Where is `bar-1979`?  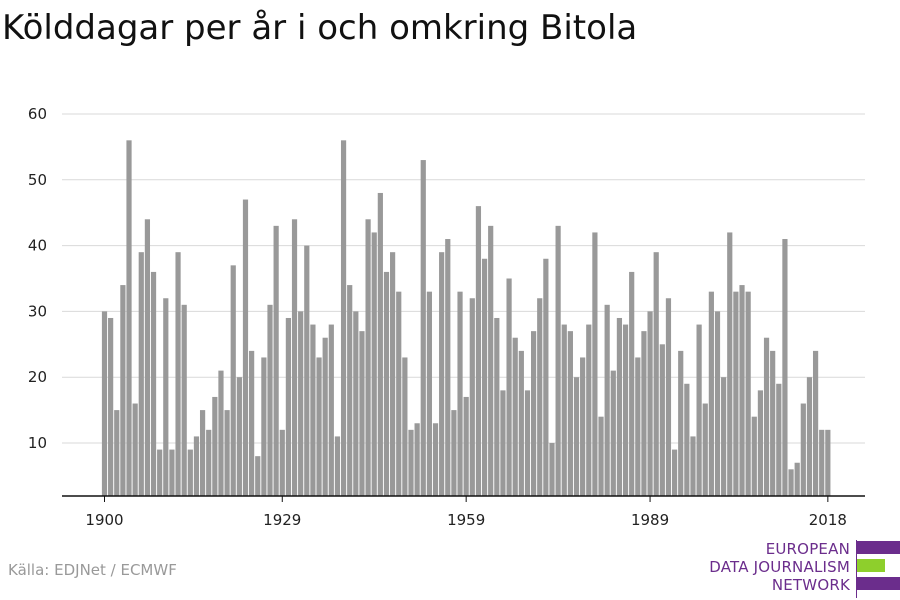
bar-1979 is located at coordinates (589, 410).